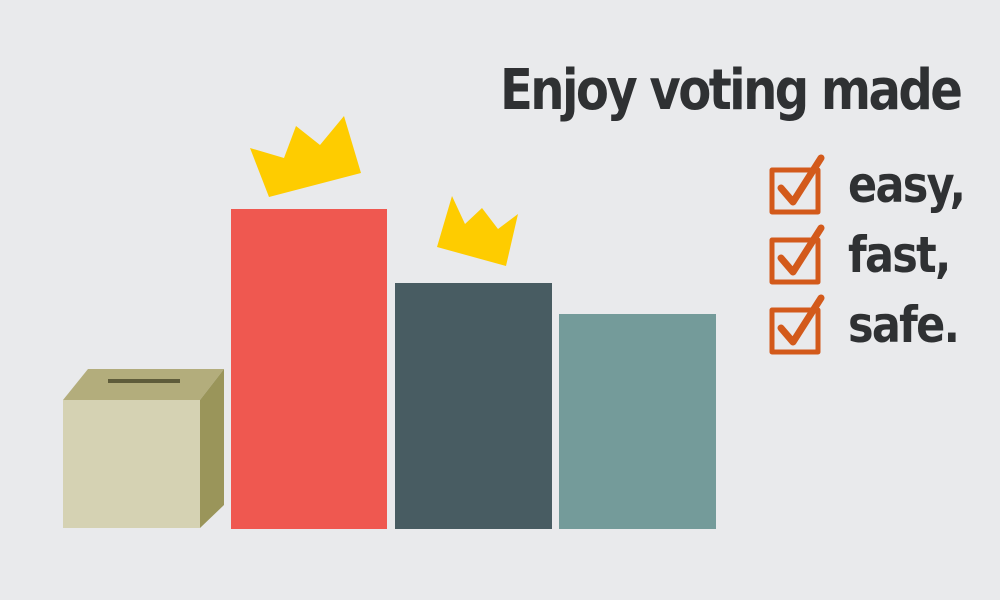  I want to click on headline: Enjoy voting made, so click(731, 90).